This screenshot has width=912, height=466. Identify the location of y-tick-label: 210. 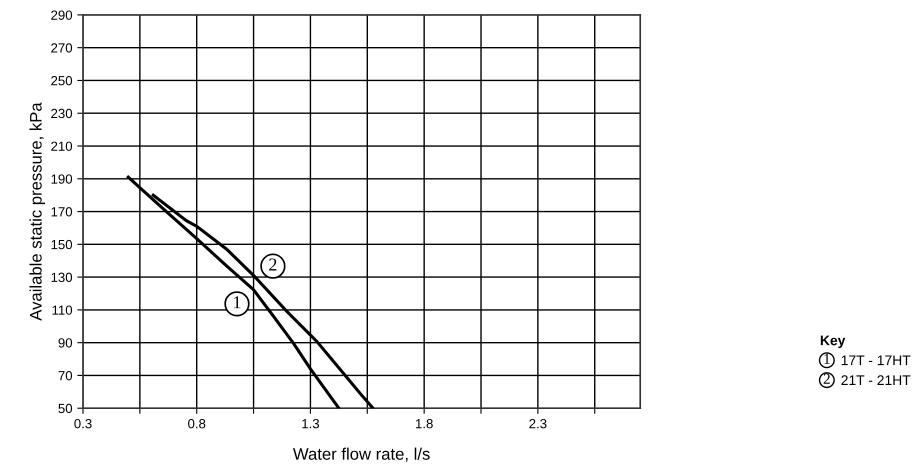
(61, 146).